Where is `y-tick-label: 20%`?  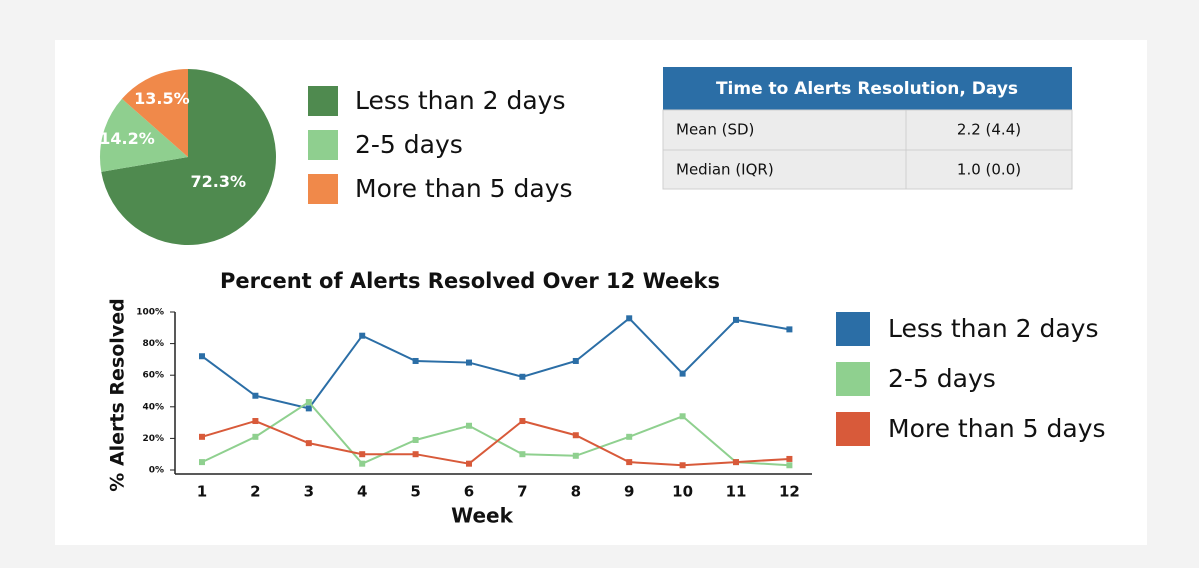
y-tick-label: 20% is located at coordinates (153, 439).